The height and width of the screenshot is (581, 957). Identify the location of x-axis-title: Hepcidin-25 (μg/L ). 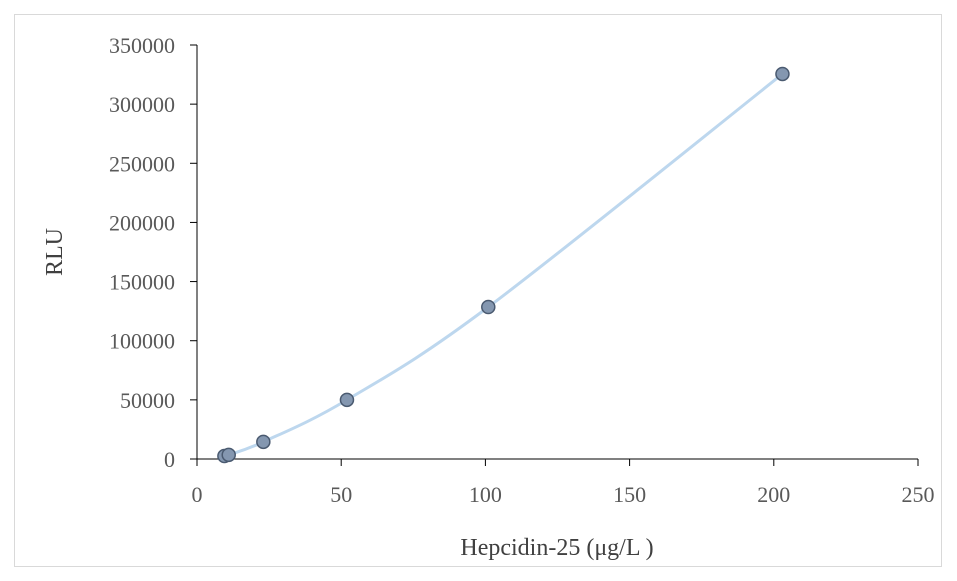
(556, 548).